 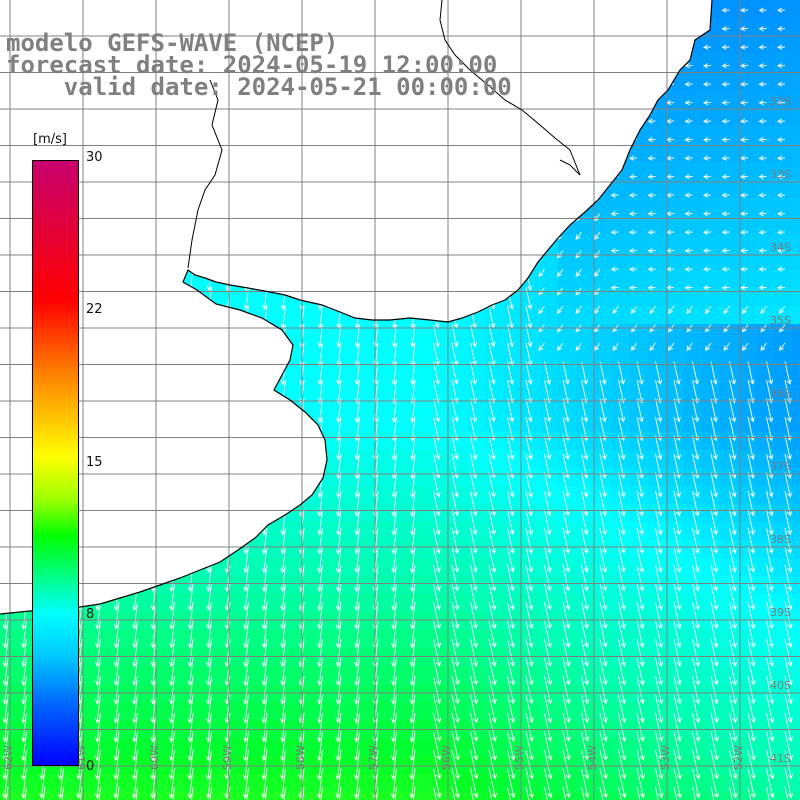 What do you see at coordinates (446, 757) in the screenshot?
I see `lon-label: 56W` at bounding box center [446, 757].